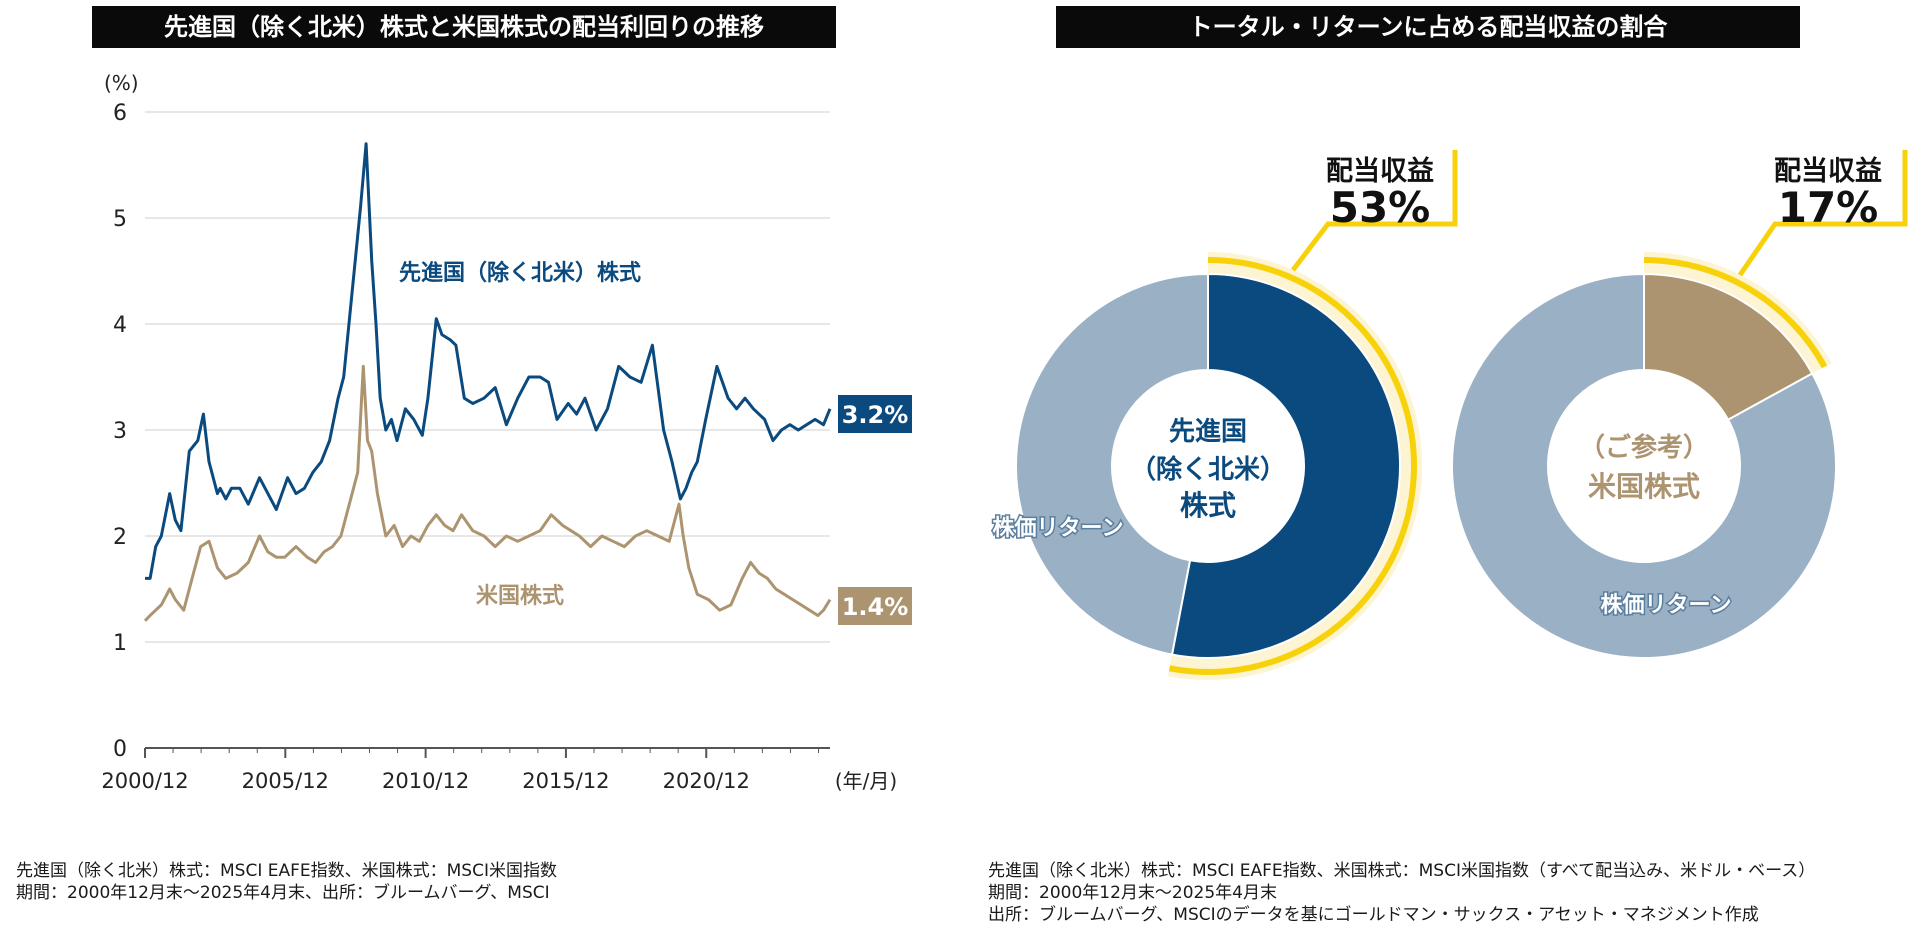  I want to click on x-tick-label: 2020/12, so click(706, 781).